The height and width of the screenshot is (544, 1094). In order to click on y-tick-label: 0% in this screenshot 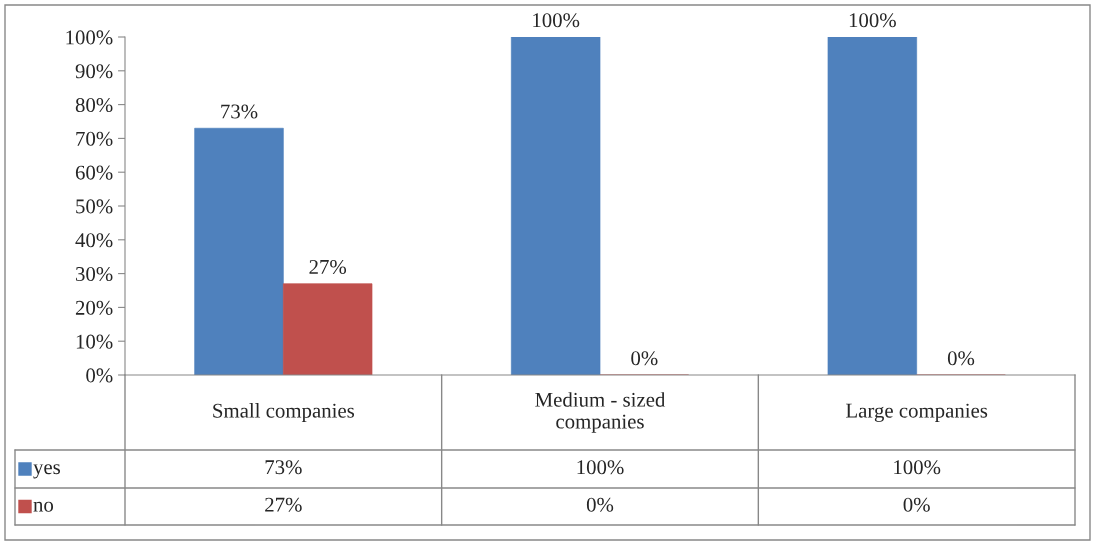, I will do `click(99, 375)`.